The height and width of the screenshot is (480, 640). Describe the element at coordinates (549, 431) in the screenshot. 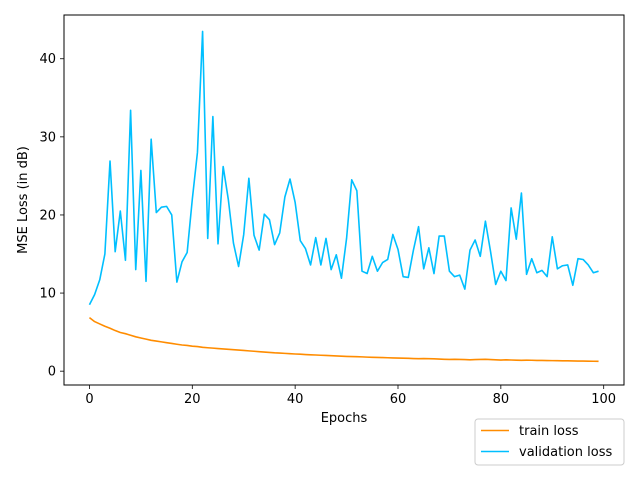

I see `legend-label-train: train loss` at that location.